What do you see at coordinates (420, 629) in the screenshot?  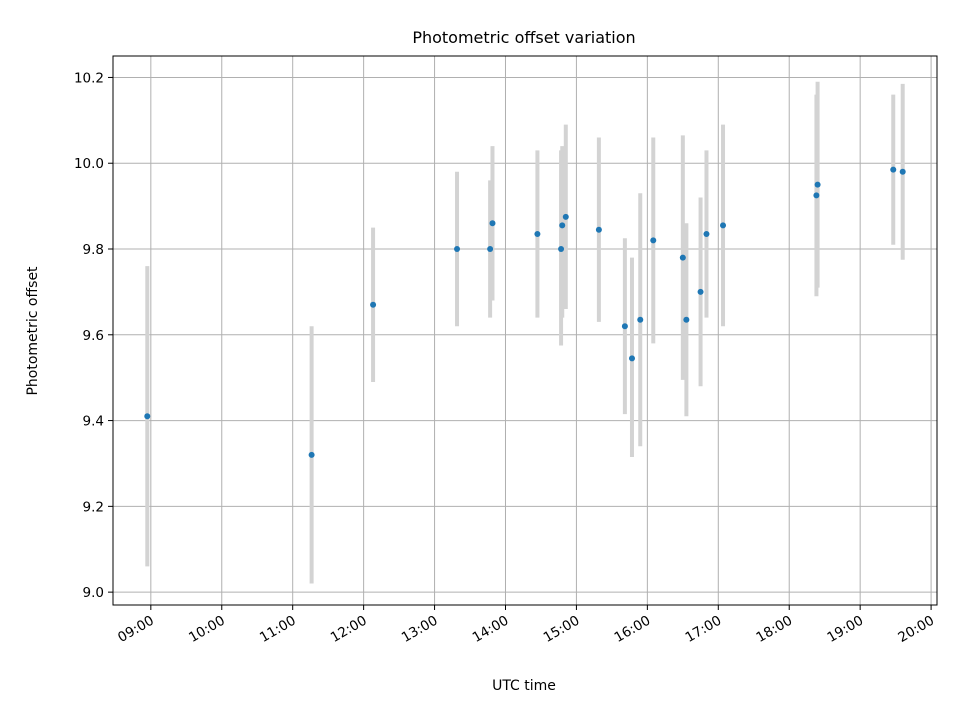 I see `x-tick-label: 13:00` at bounding box center [420, 629].